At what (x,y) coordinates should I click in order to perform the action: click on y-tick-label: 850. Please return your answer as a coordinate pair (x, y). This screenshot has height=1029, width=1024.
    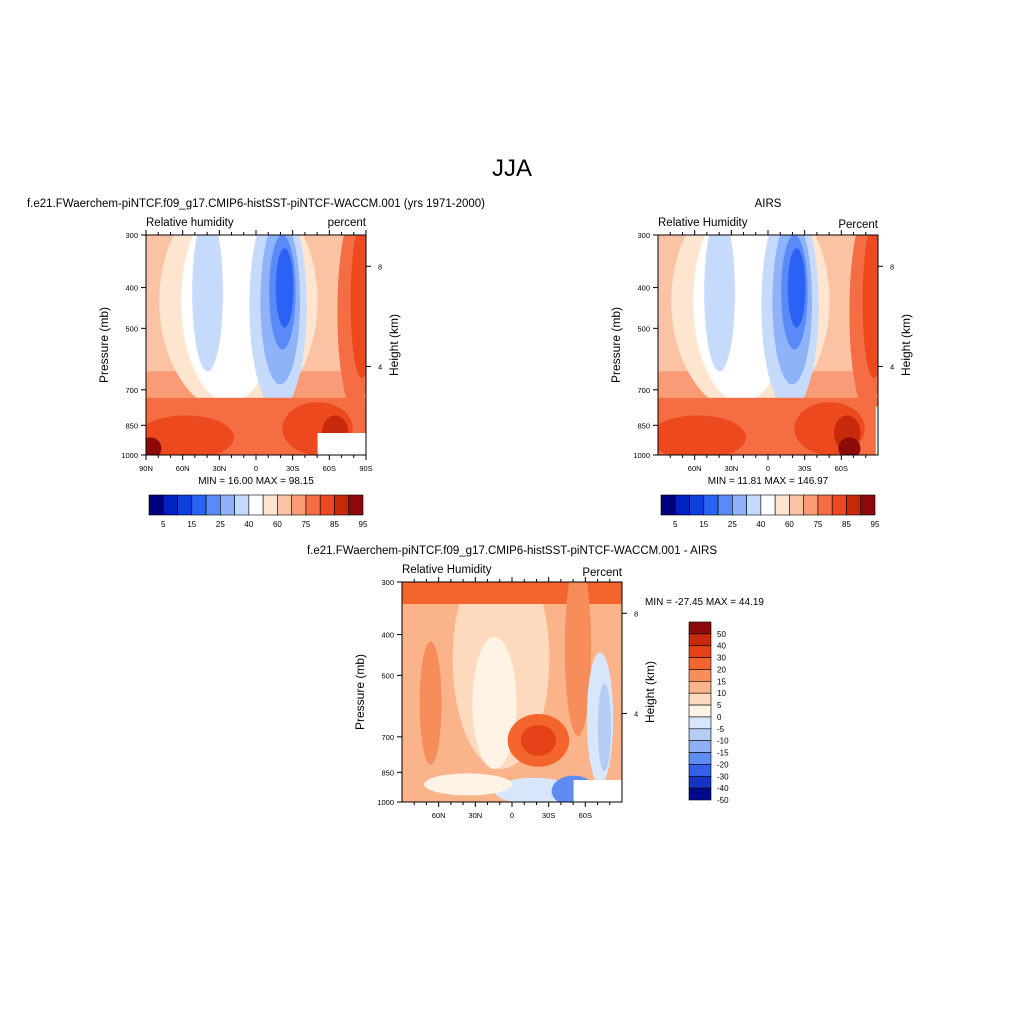
    Looking at the image, I should click on (387, 772).